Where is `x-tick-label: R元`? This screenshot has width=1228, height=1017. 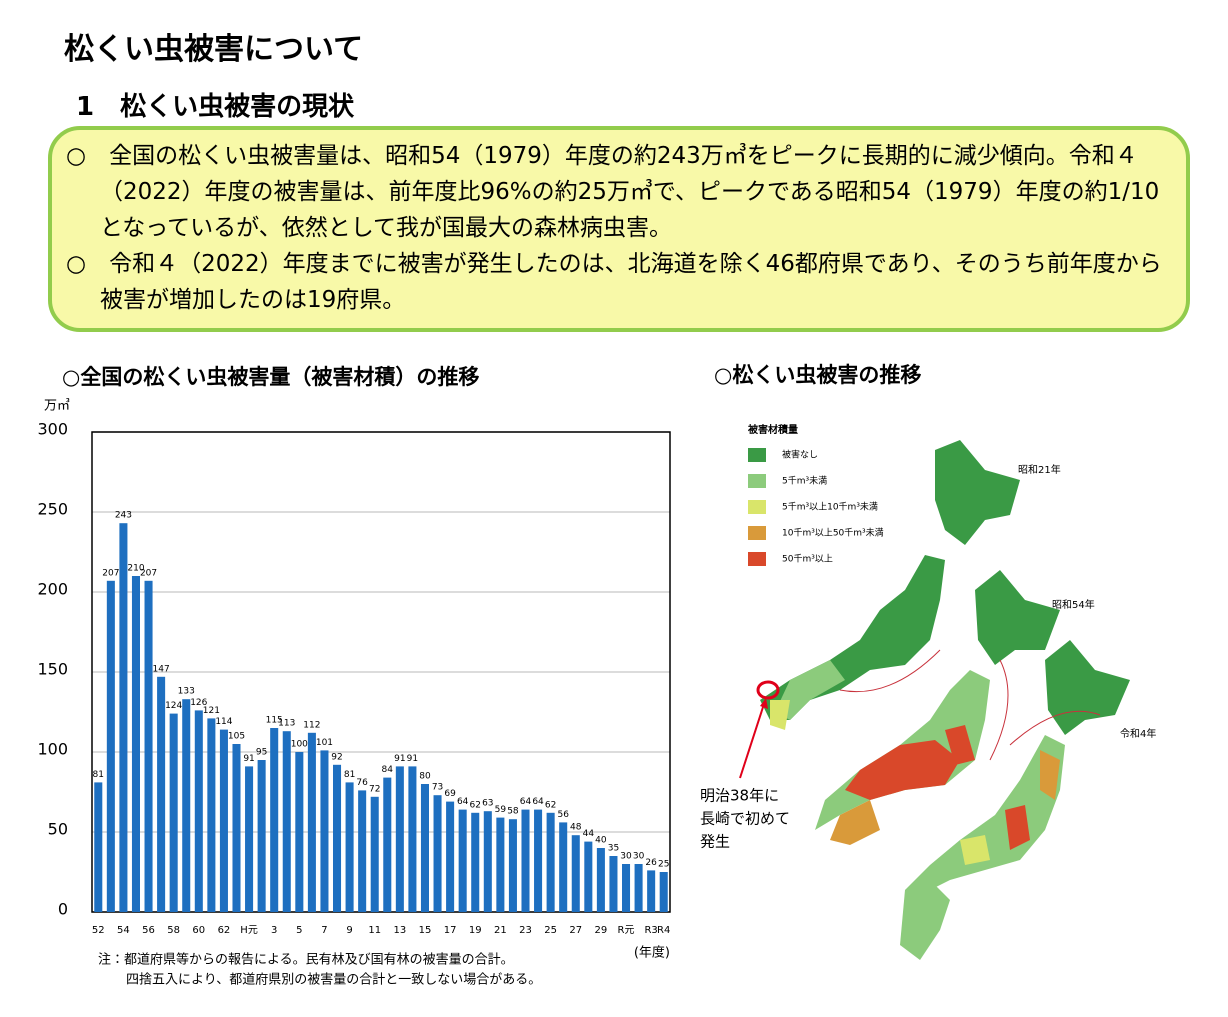 x-tick-label: R元 is located at coordinates (626, 930).